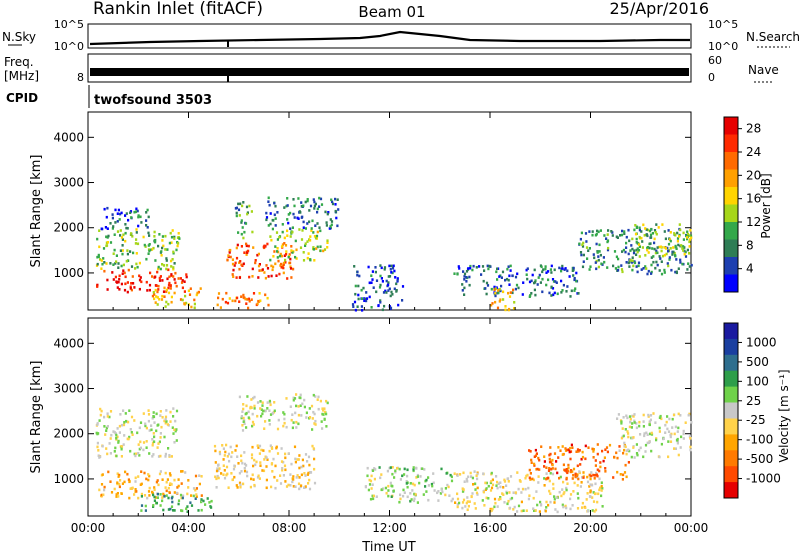  What do you see at coordinates (68, 273) in the screenshot?
I see `power-y-tick-label: 1000` at bounding box center [68, 273].